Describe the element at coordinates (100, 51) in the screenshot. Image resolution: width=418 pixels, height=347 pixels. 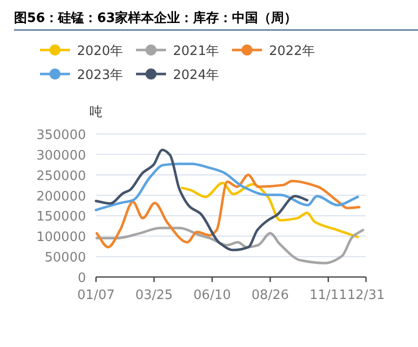
I see `legend-label: 2020年` at that location.